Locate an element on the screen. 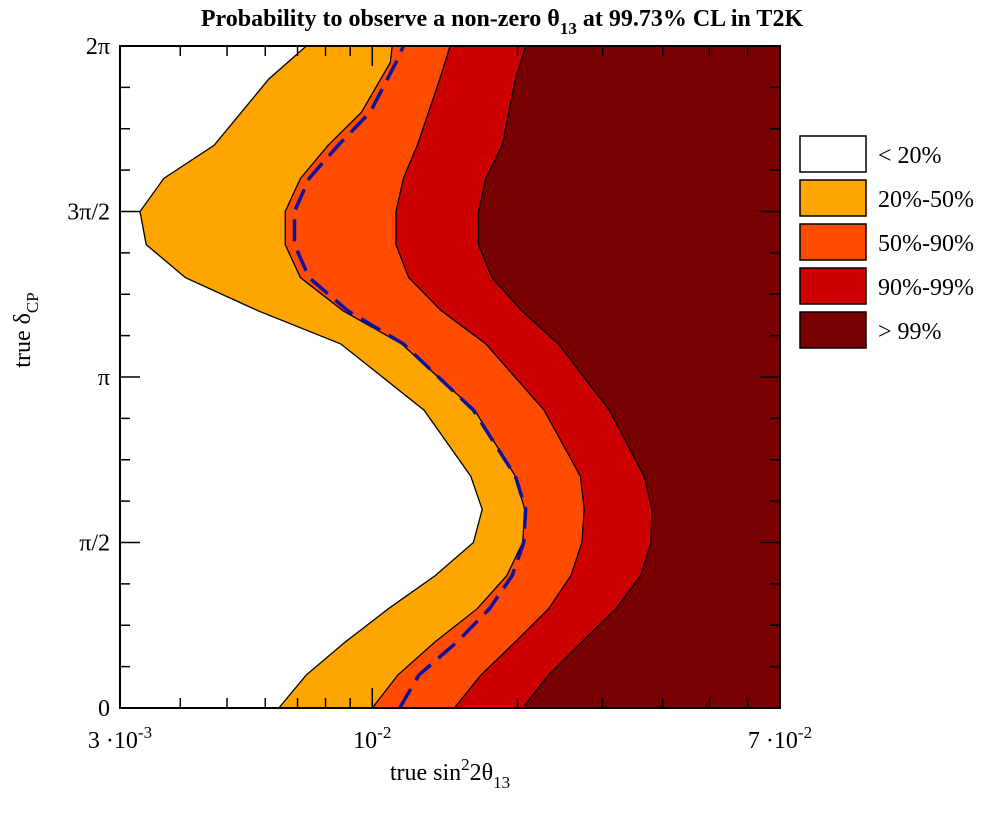 The image size is (1004, 814). y-tick-label: π is located at coordinates (104, 378).